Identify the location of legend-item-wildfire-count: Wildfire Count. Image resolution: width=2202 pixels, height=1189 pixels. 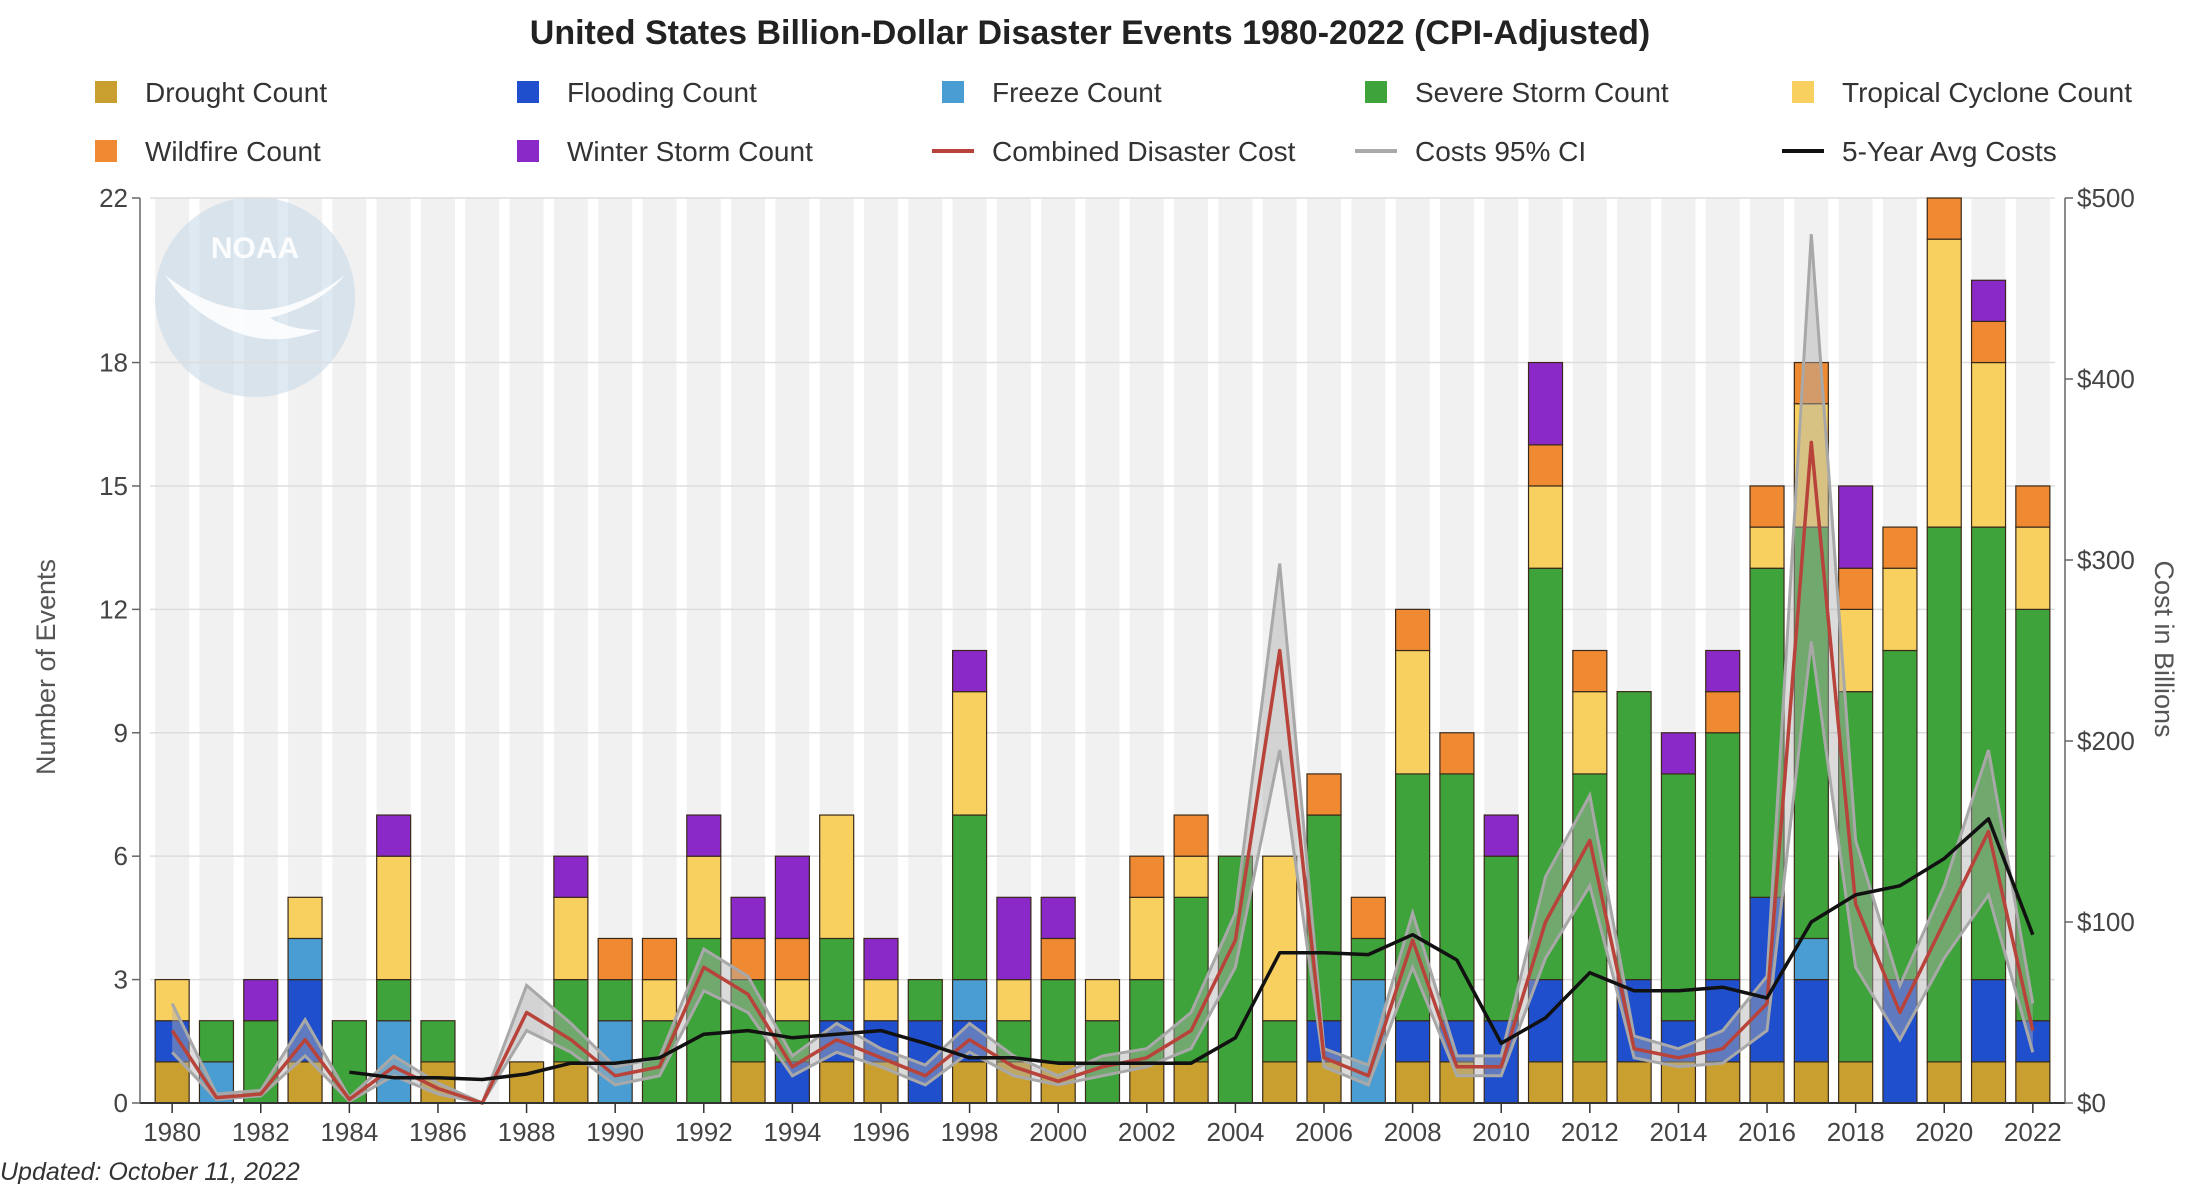
(208, 151).